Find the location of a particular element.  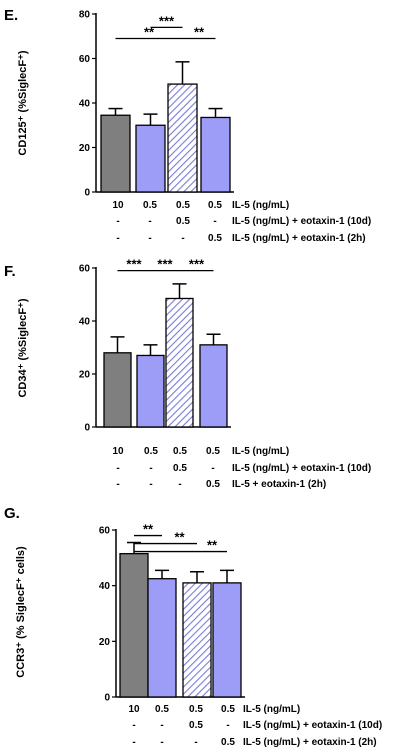

panel-label: E. is located at coordinates (11, 15).